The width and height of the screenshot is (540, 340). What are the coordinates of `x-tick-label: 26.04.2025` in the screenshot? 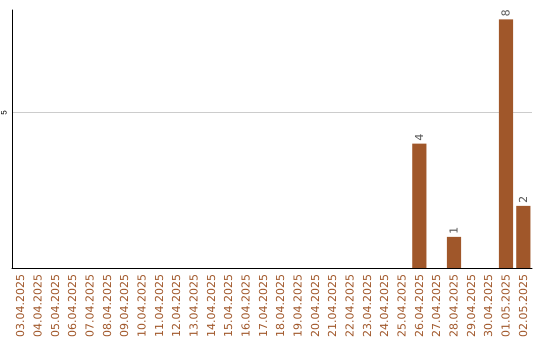 It's located at (419, 305).